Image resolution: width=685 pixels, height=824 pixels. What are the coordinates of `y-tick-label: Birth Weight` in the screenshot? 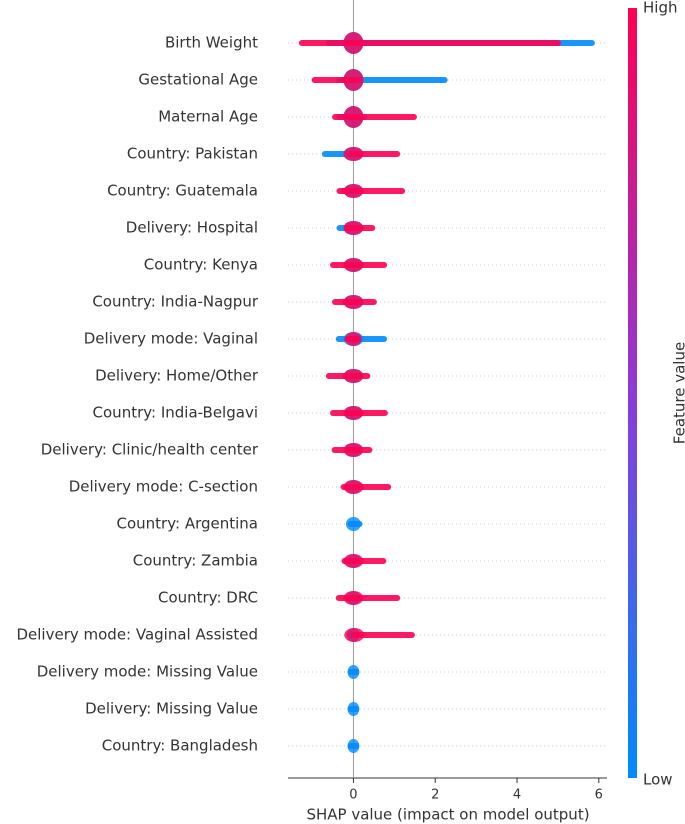 It's located at (211, 43).